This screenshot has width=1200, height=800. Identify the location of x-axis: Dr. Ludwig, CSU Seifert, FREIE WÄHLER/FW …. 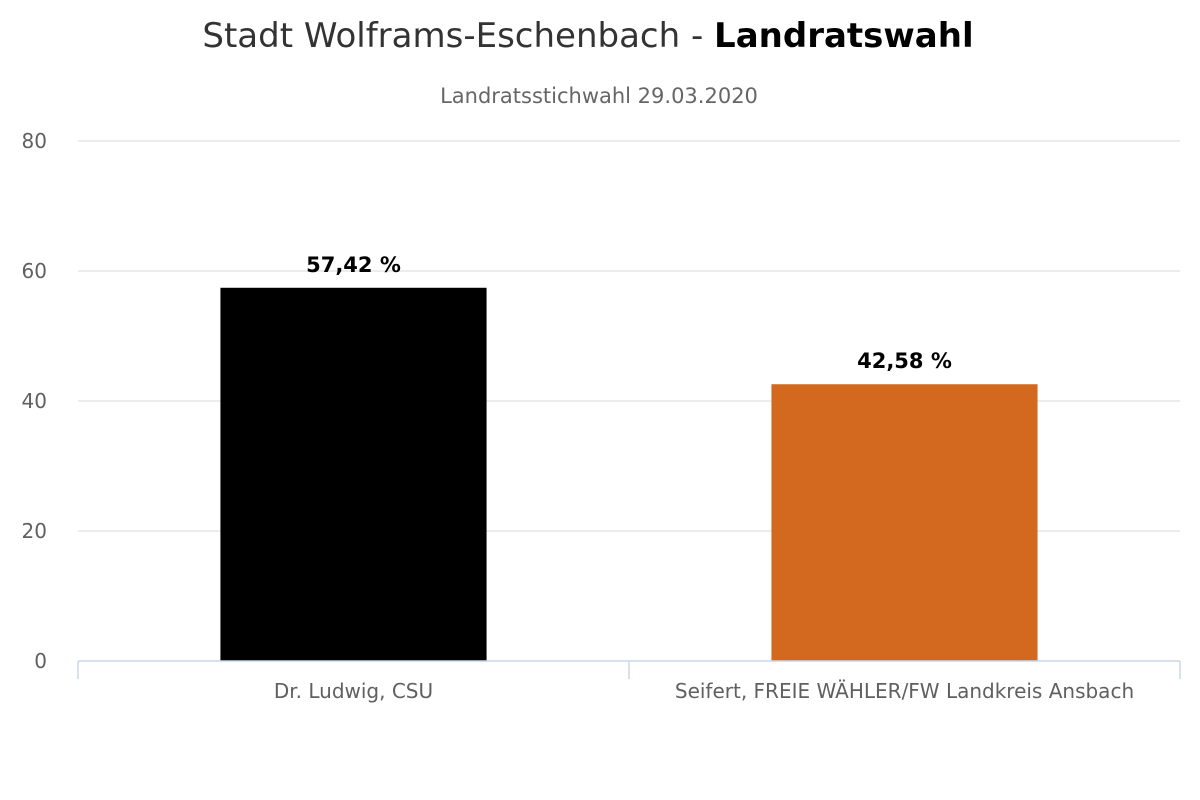
(629, 682).